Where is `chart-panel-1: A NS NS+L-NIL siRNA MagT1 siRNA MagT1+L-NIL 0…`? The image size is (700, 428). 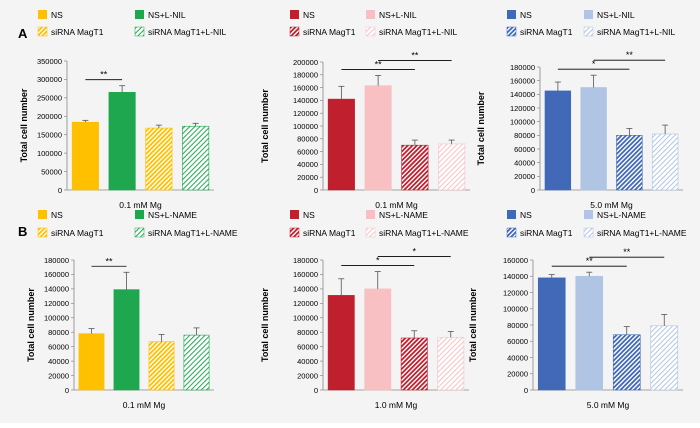
chart-panel-1: A NS NS+L-NIL siRNA MagT1 siRNA MagT1+L-NIL 0… is located at coordinates (122, 110).